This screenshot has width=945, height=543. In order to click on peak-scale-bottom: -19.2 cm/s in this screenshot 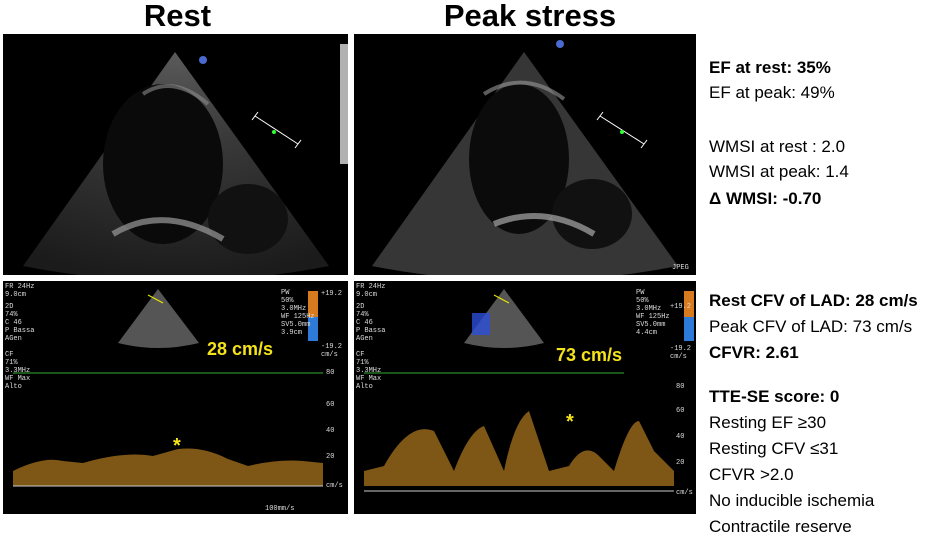, I will do `click(681, 353)`.